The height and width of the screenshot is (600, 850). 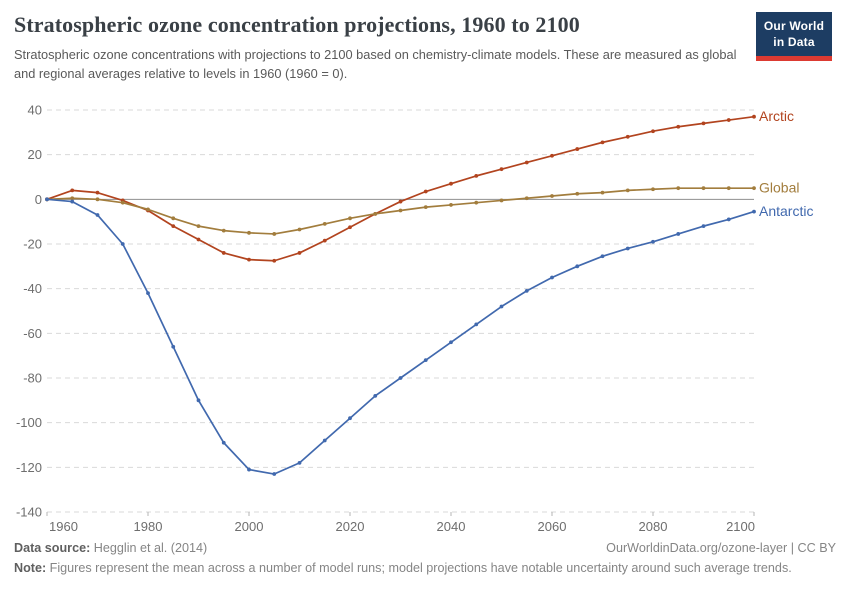 What do you see at coordinates (577, 149) in the screenshot?
I see `data-point-arctic-2065` at bounding box center [577, 149].